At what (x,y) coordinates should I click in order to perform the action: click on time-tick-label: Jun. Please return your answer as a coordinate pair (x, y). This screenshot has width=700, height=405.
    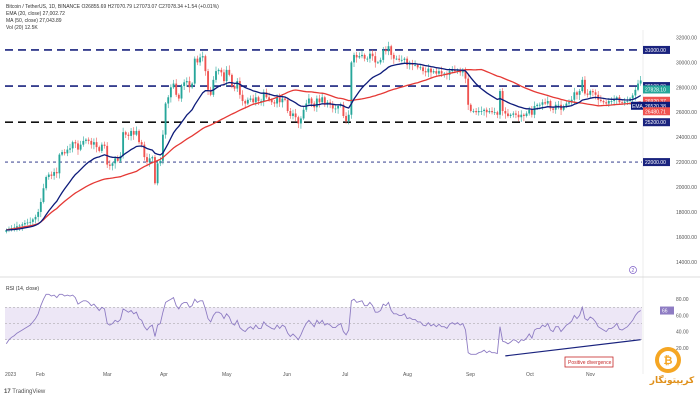
    Looking at the image, I should click on (287, 375).